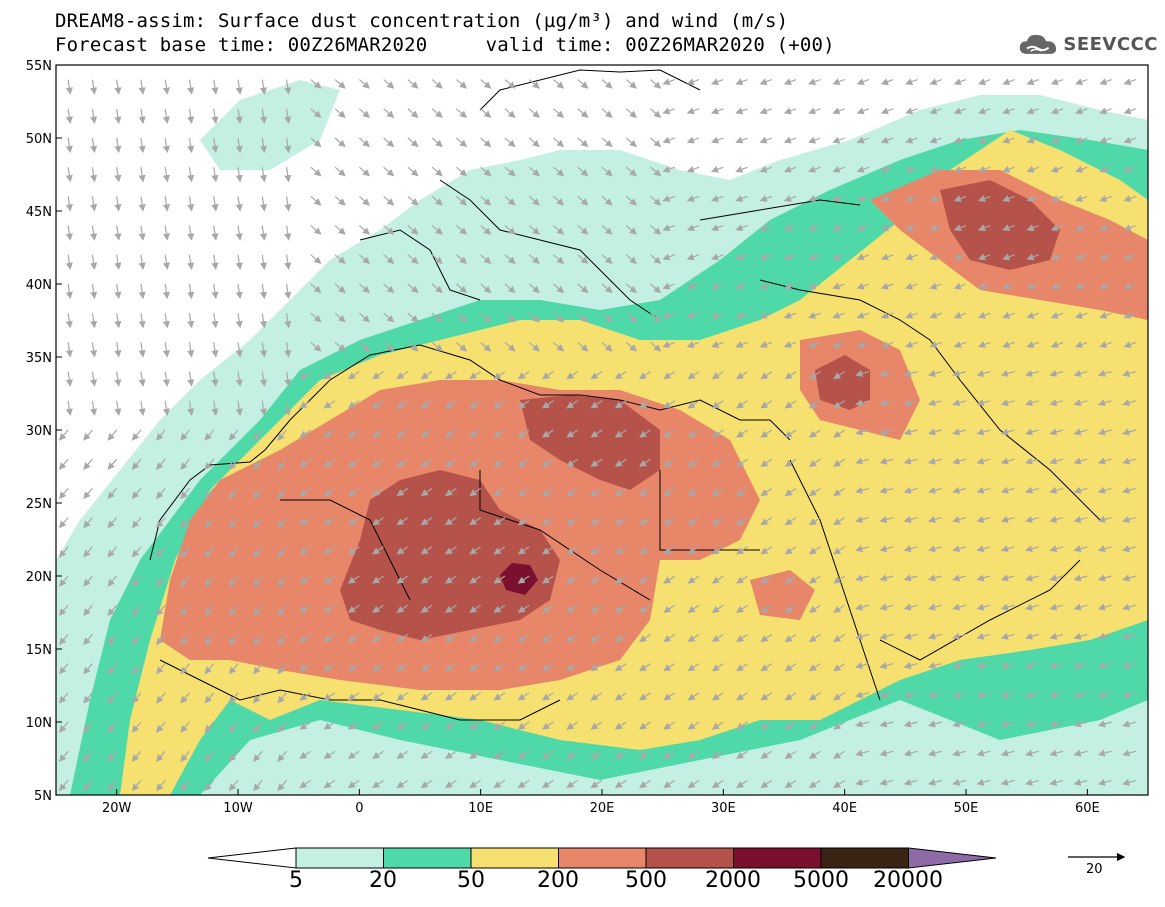 The image size is (1165, 907). I want to click on lat-label: 5N, so click(43, 796).